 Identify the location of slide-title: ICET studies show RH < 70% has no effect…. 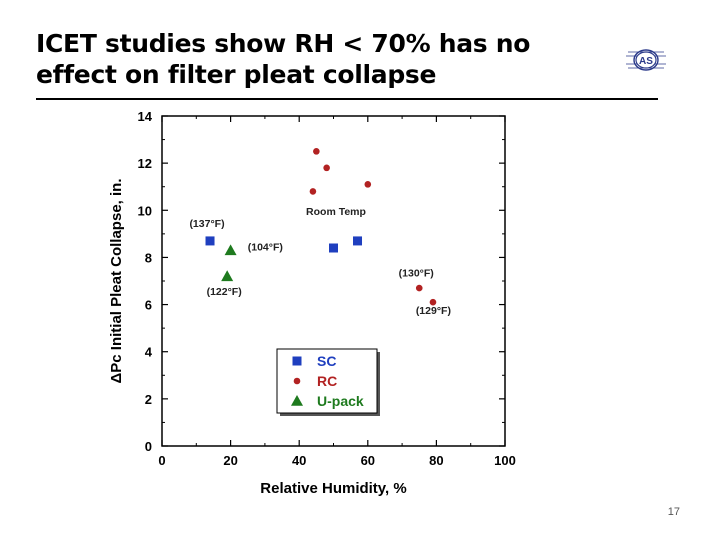
(283, 59).